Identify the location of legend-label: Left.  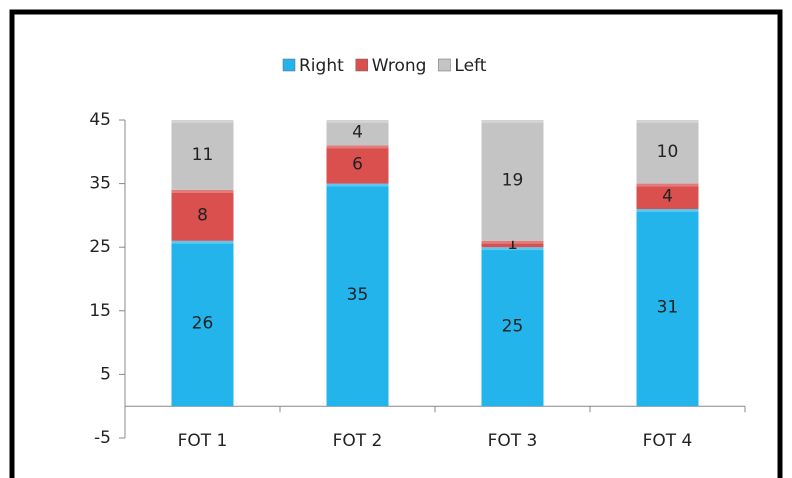
(470, 66).